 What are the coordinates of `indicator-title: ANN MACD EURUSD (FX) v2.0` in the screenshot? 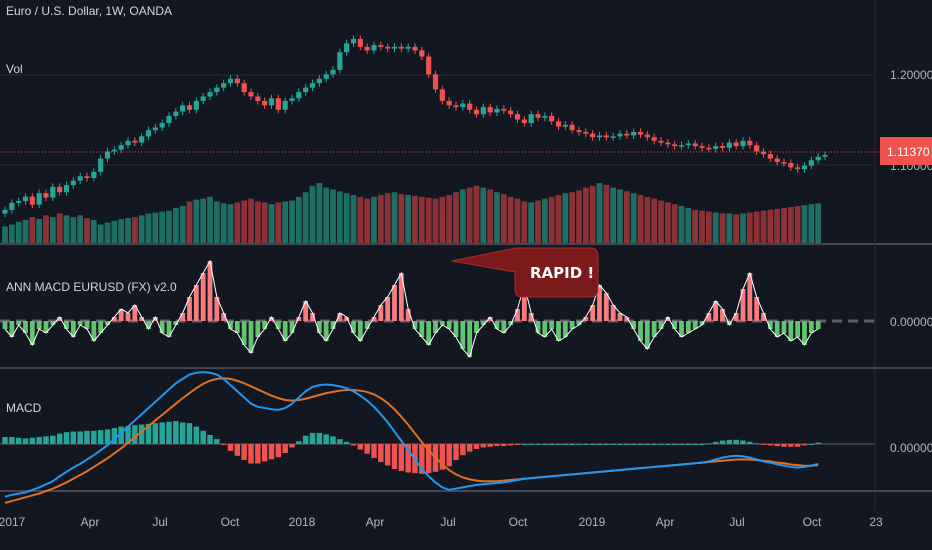 It's located at (91, 287).